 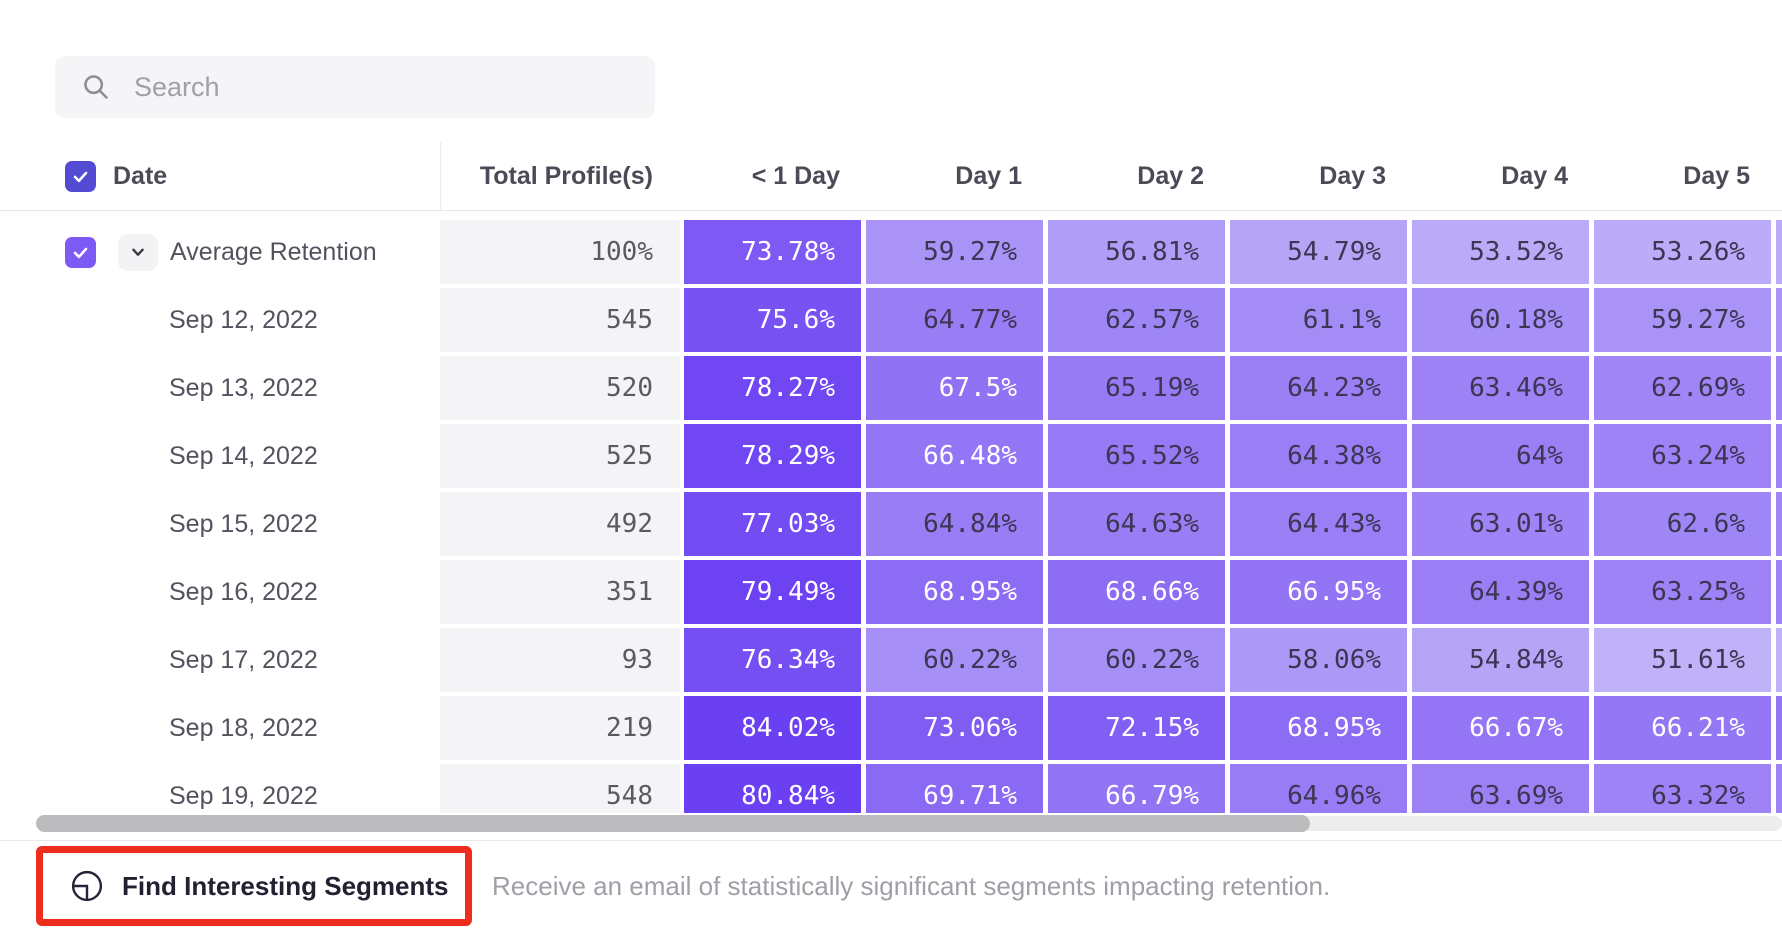 What do you see at coordinates (954, 788) in the screenshot?
I see `retention-cell: 69.71%` at bounding box center [954, 788].